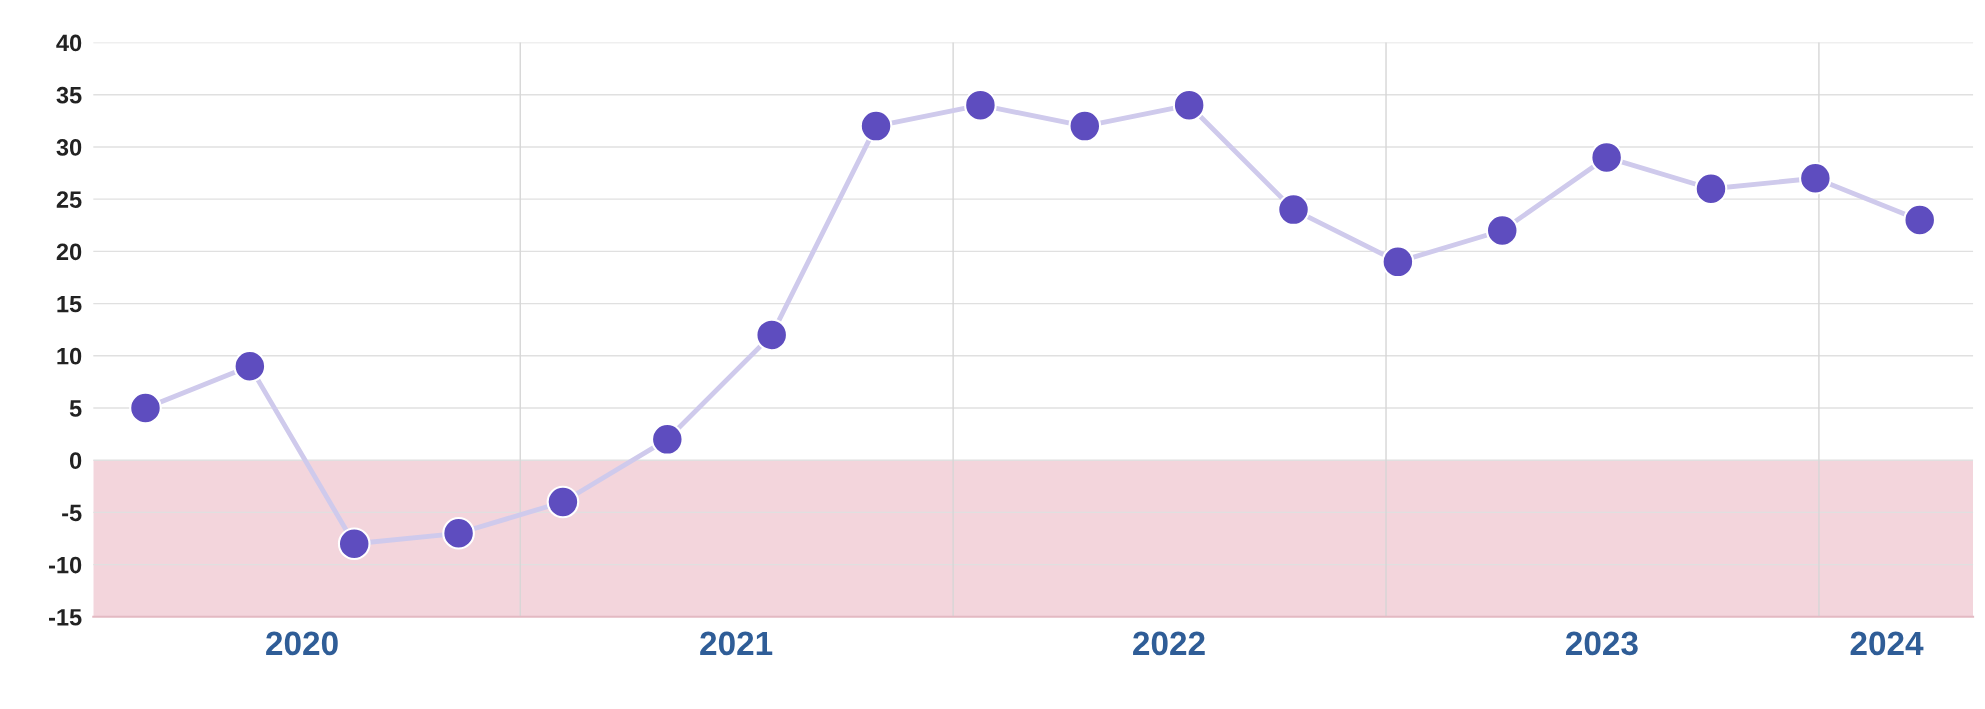 This screenshot has height=709, width=1985. Describe the element at coordinates (75, 460) in the screenshot. I see `y-tick-label: 0` at that location.